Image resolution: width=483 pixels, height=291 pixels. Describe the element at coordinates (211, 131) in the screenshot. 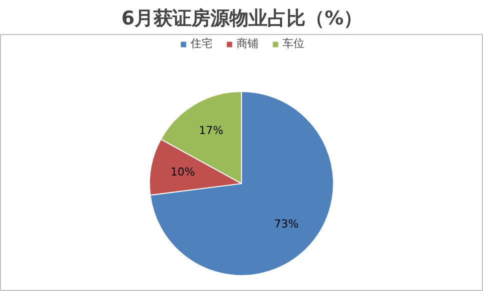

I see `data-label: 17%` at that location.